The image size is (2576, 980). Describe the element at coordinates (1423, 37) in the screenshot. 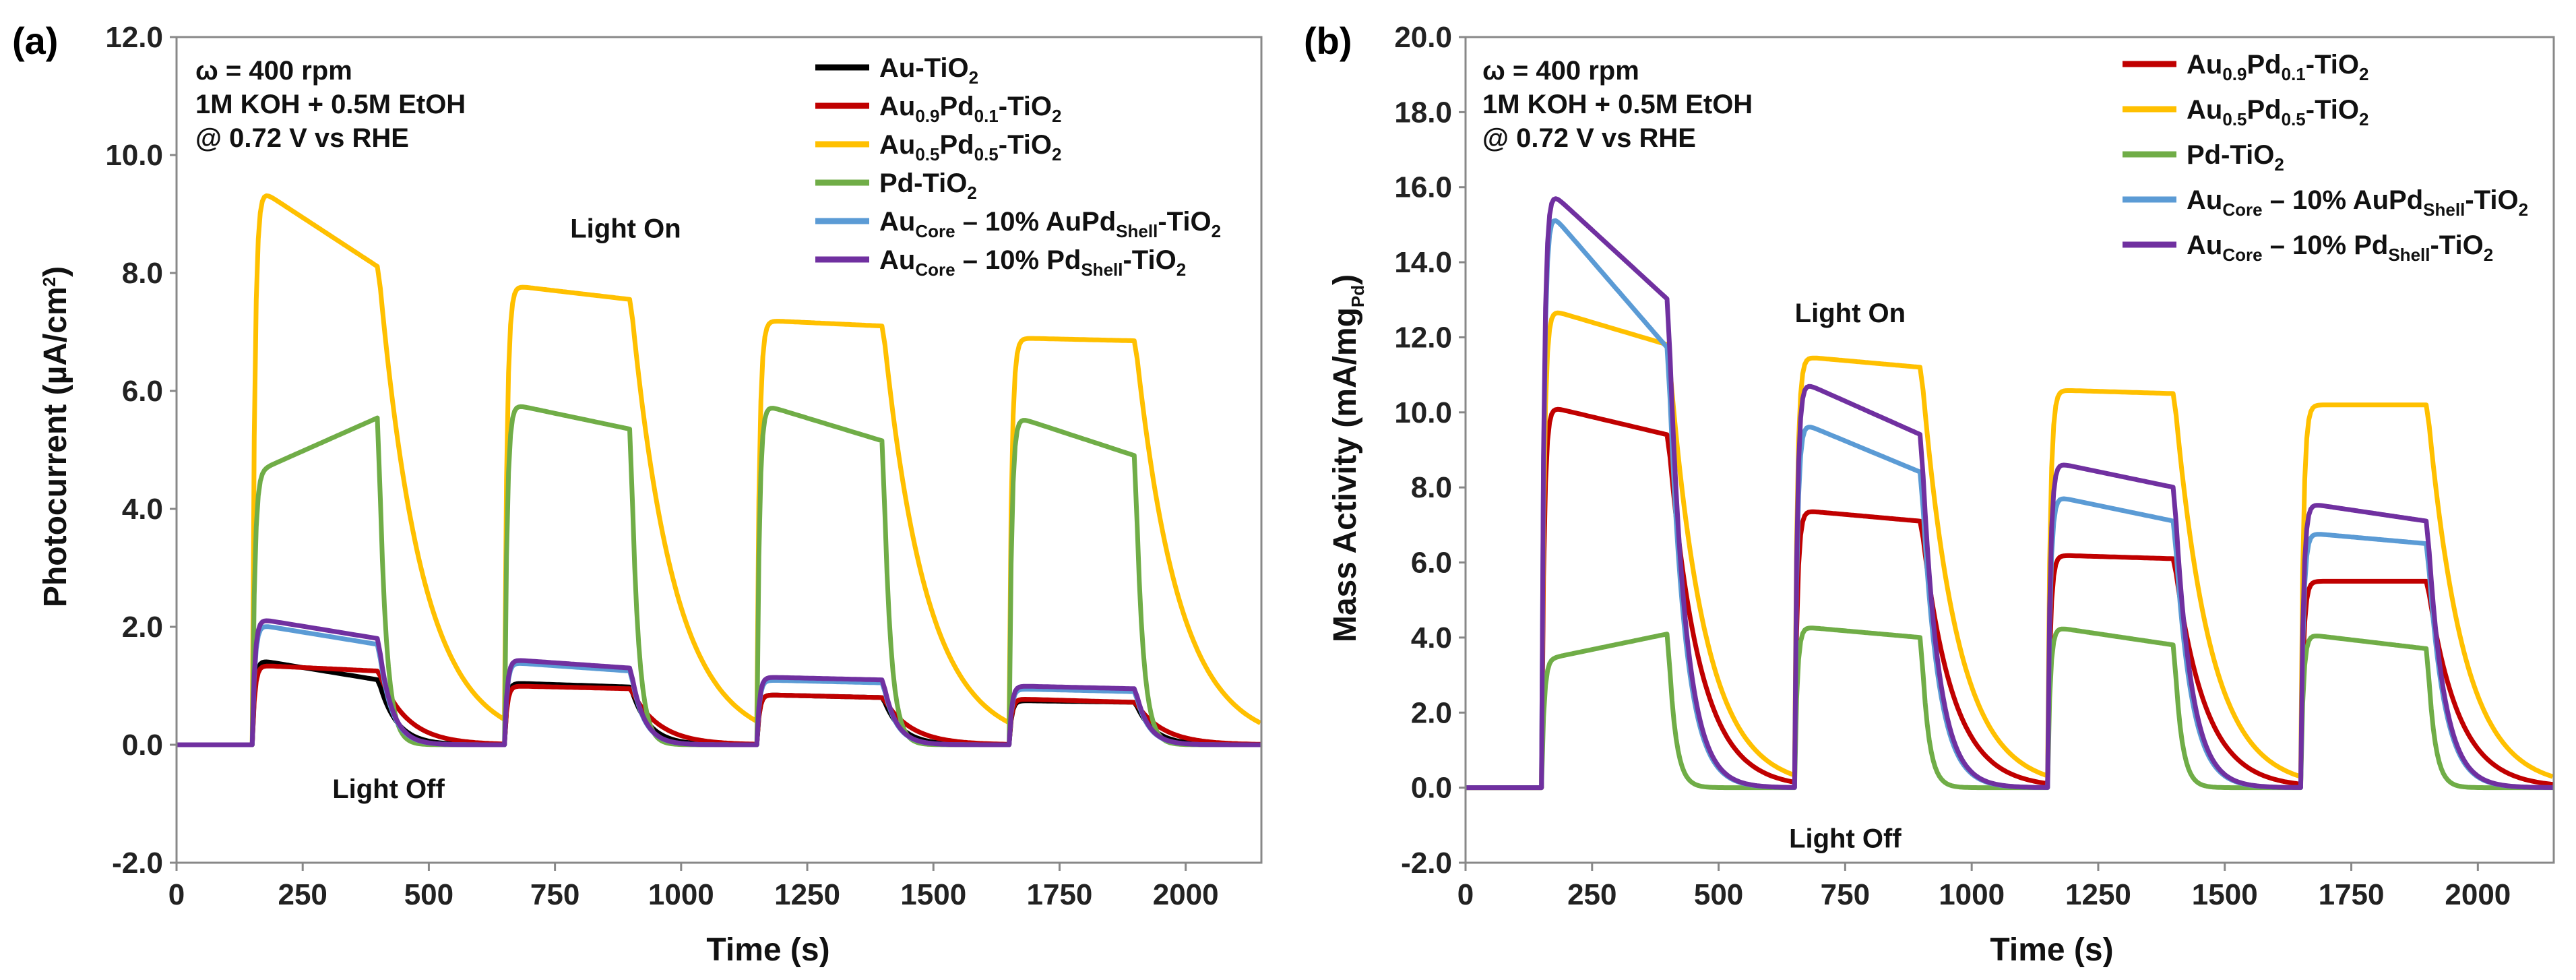

I see `y-tick-label: 20.0` at that location.